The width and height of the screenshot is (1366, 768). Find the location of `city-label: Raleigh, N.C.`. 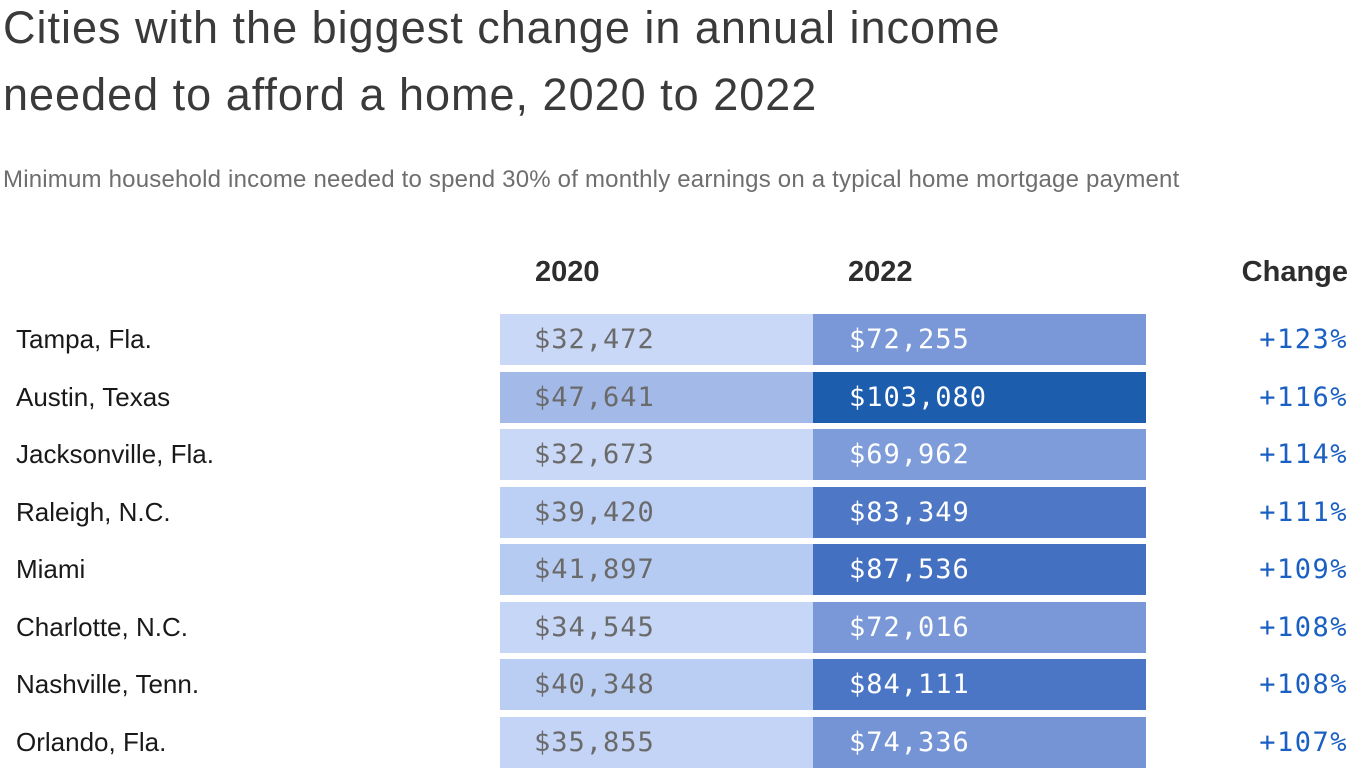

city-label: Raleigh, N.C. is located at coordinates (93, 511).